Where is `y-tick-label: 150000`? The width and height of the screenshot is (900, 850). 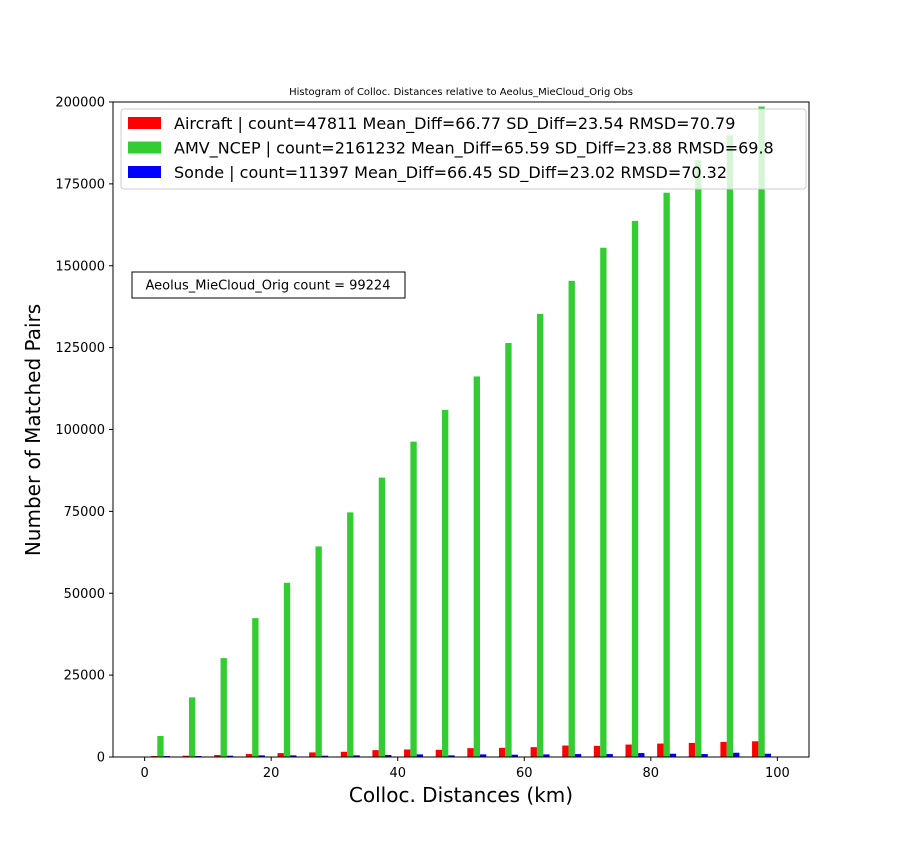
y-tick-label: 150000 is located at coordinates (80, 266).